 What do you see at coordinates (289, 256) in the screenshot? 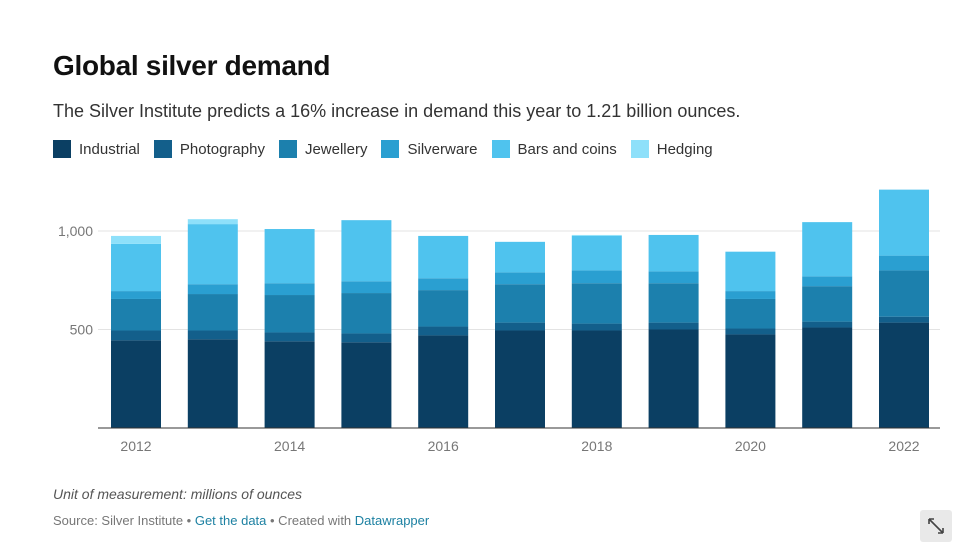
I see `bar-segment-bars-and-coins-2014` at bounding box center [289, 256].